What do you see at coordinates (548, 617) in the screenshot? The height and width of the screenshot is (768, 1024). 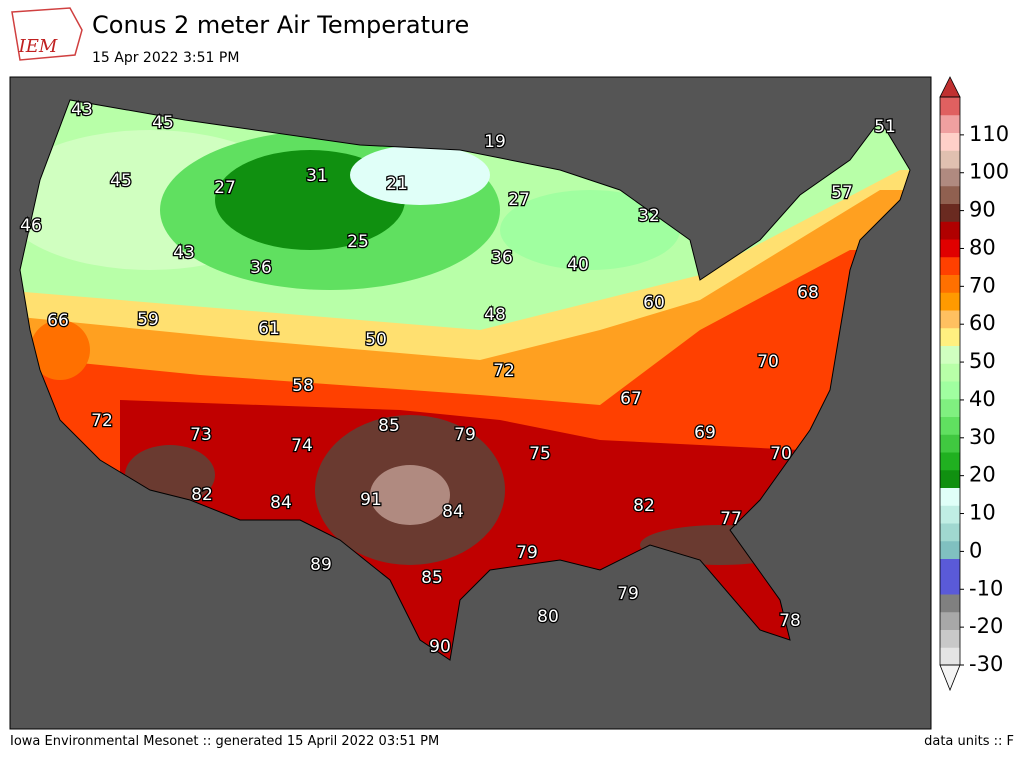 I see `temperature-label: 80` at bounding box center [548, 617].